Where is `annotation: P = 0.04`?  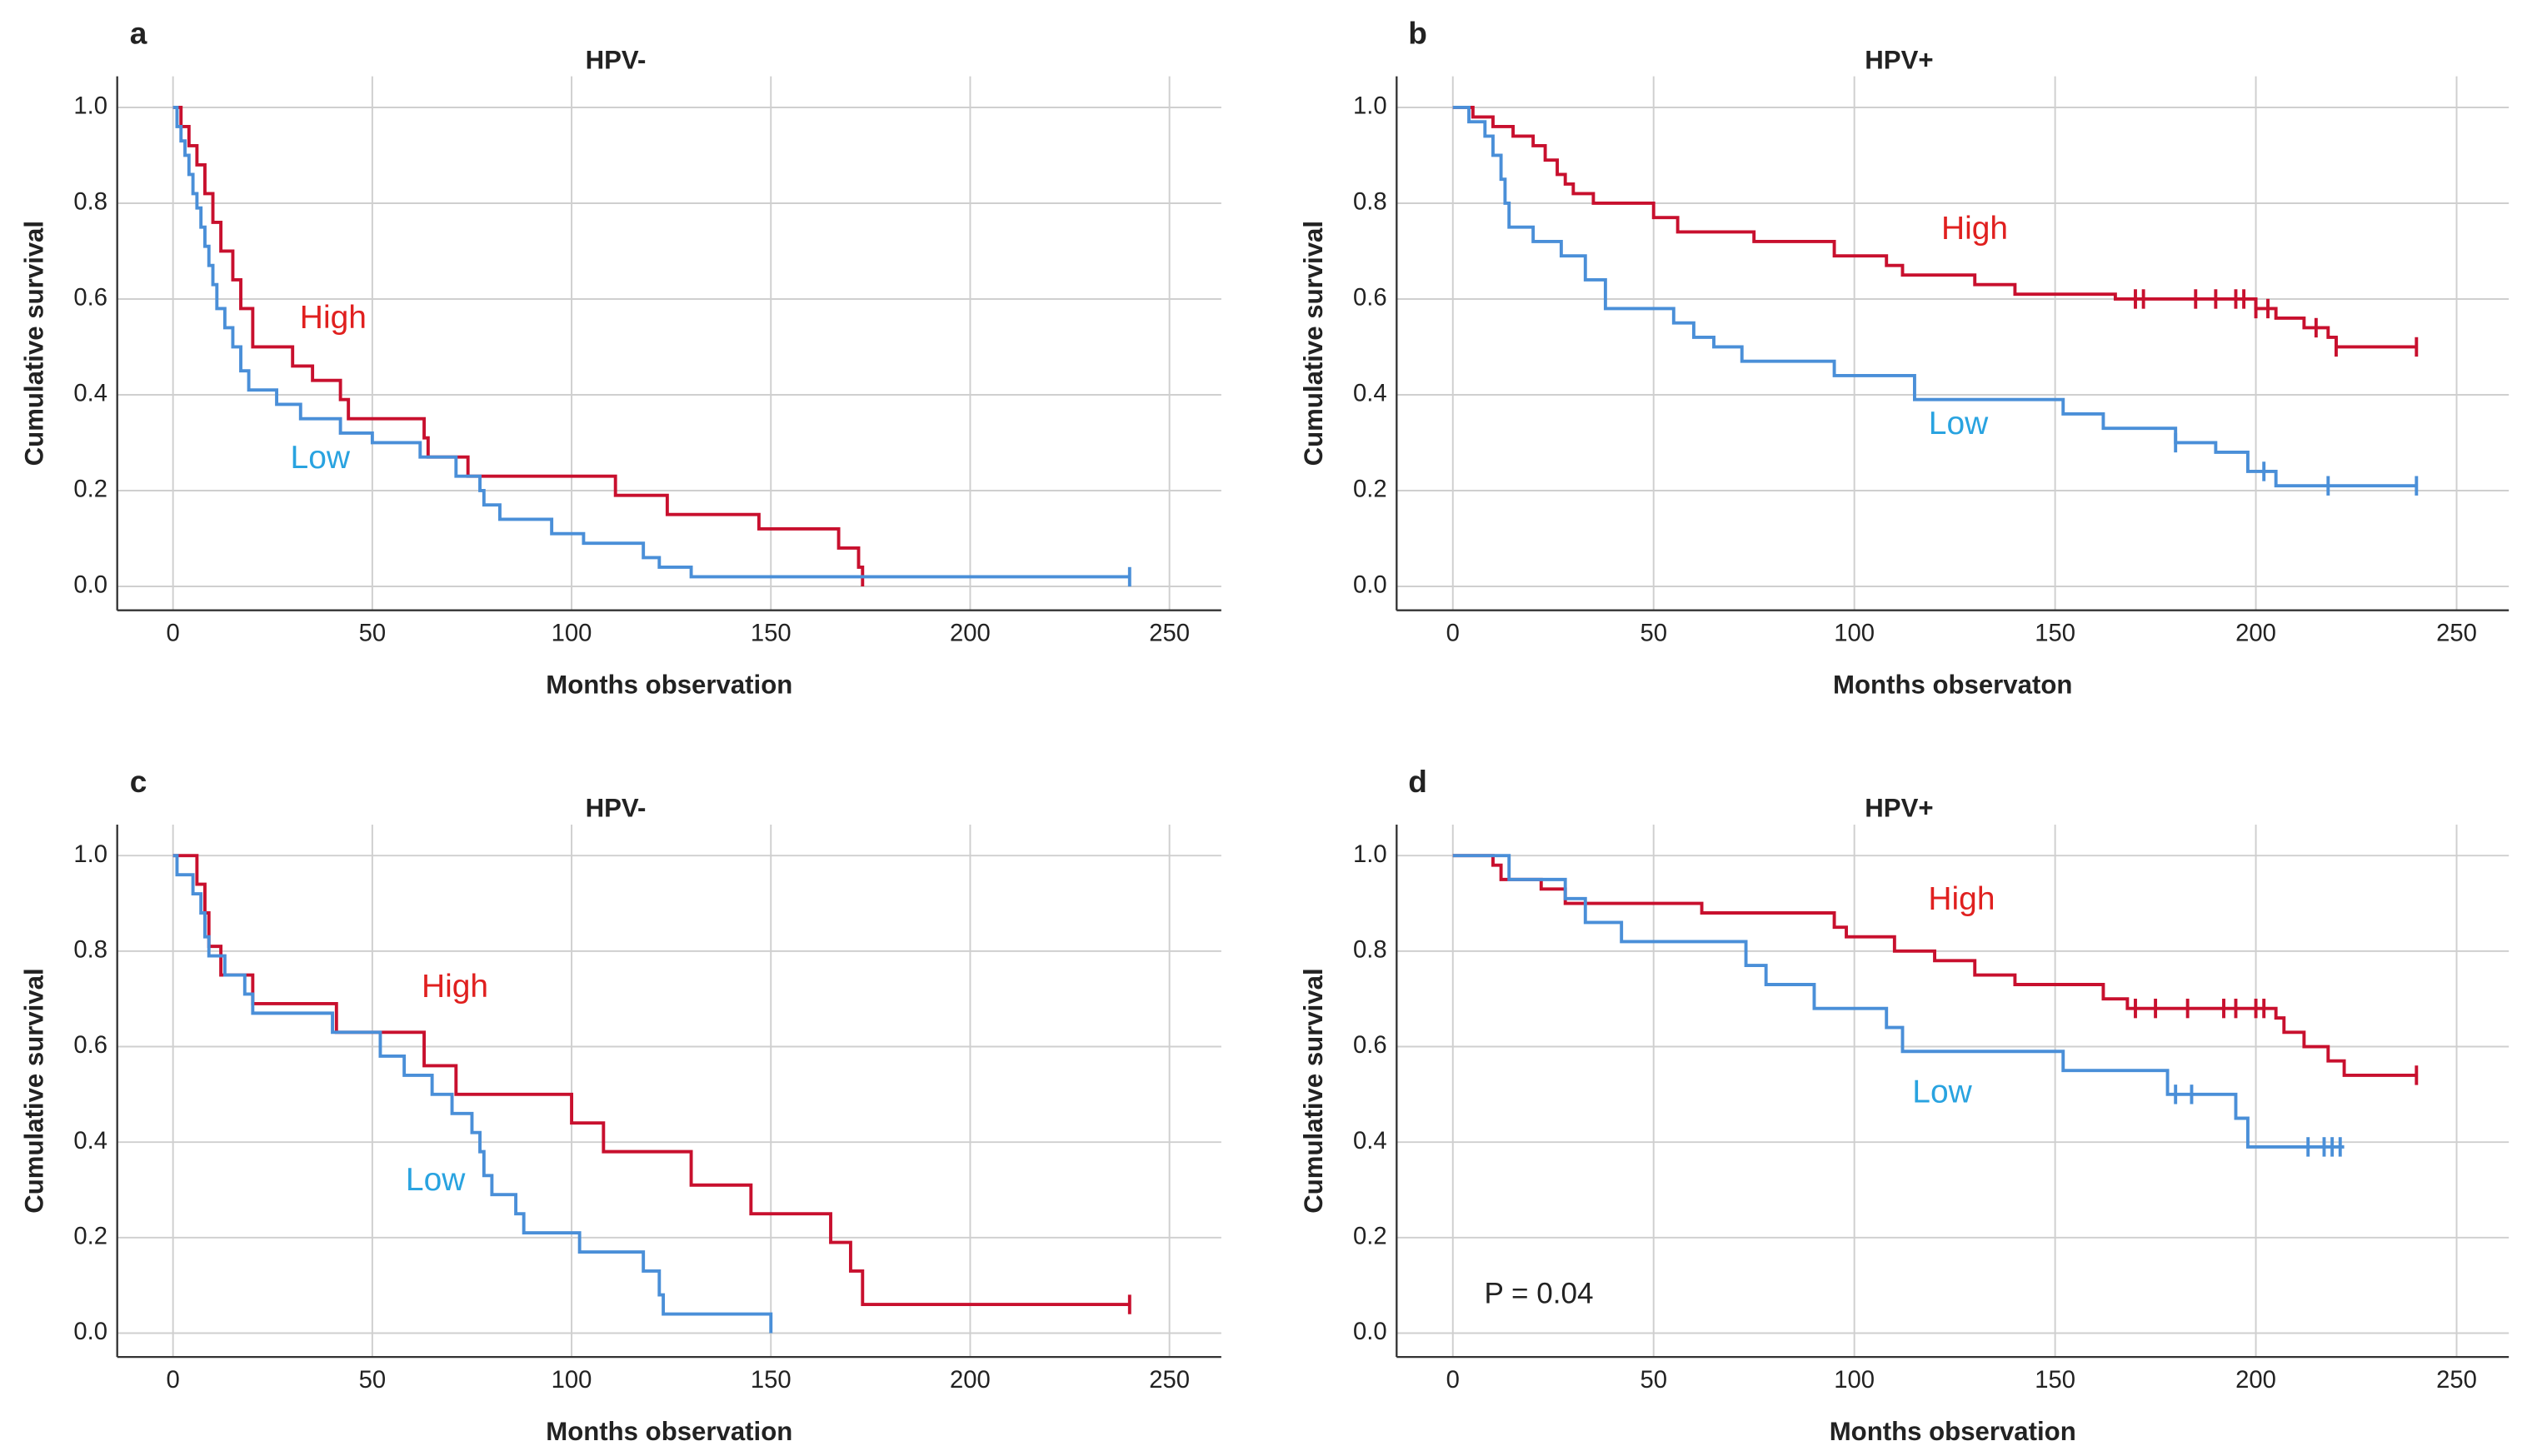 annotation: P = 0.04 is located at coordinates (1539, 1293).